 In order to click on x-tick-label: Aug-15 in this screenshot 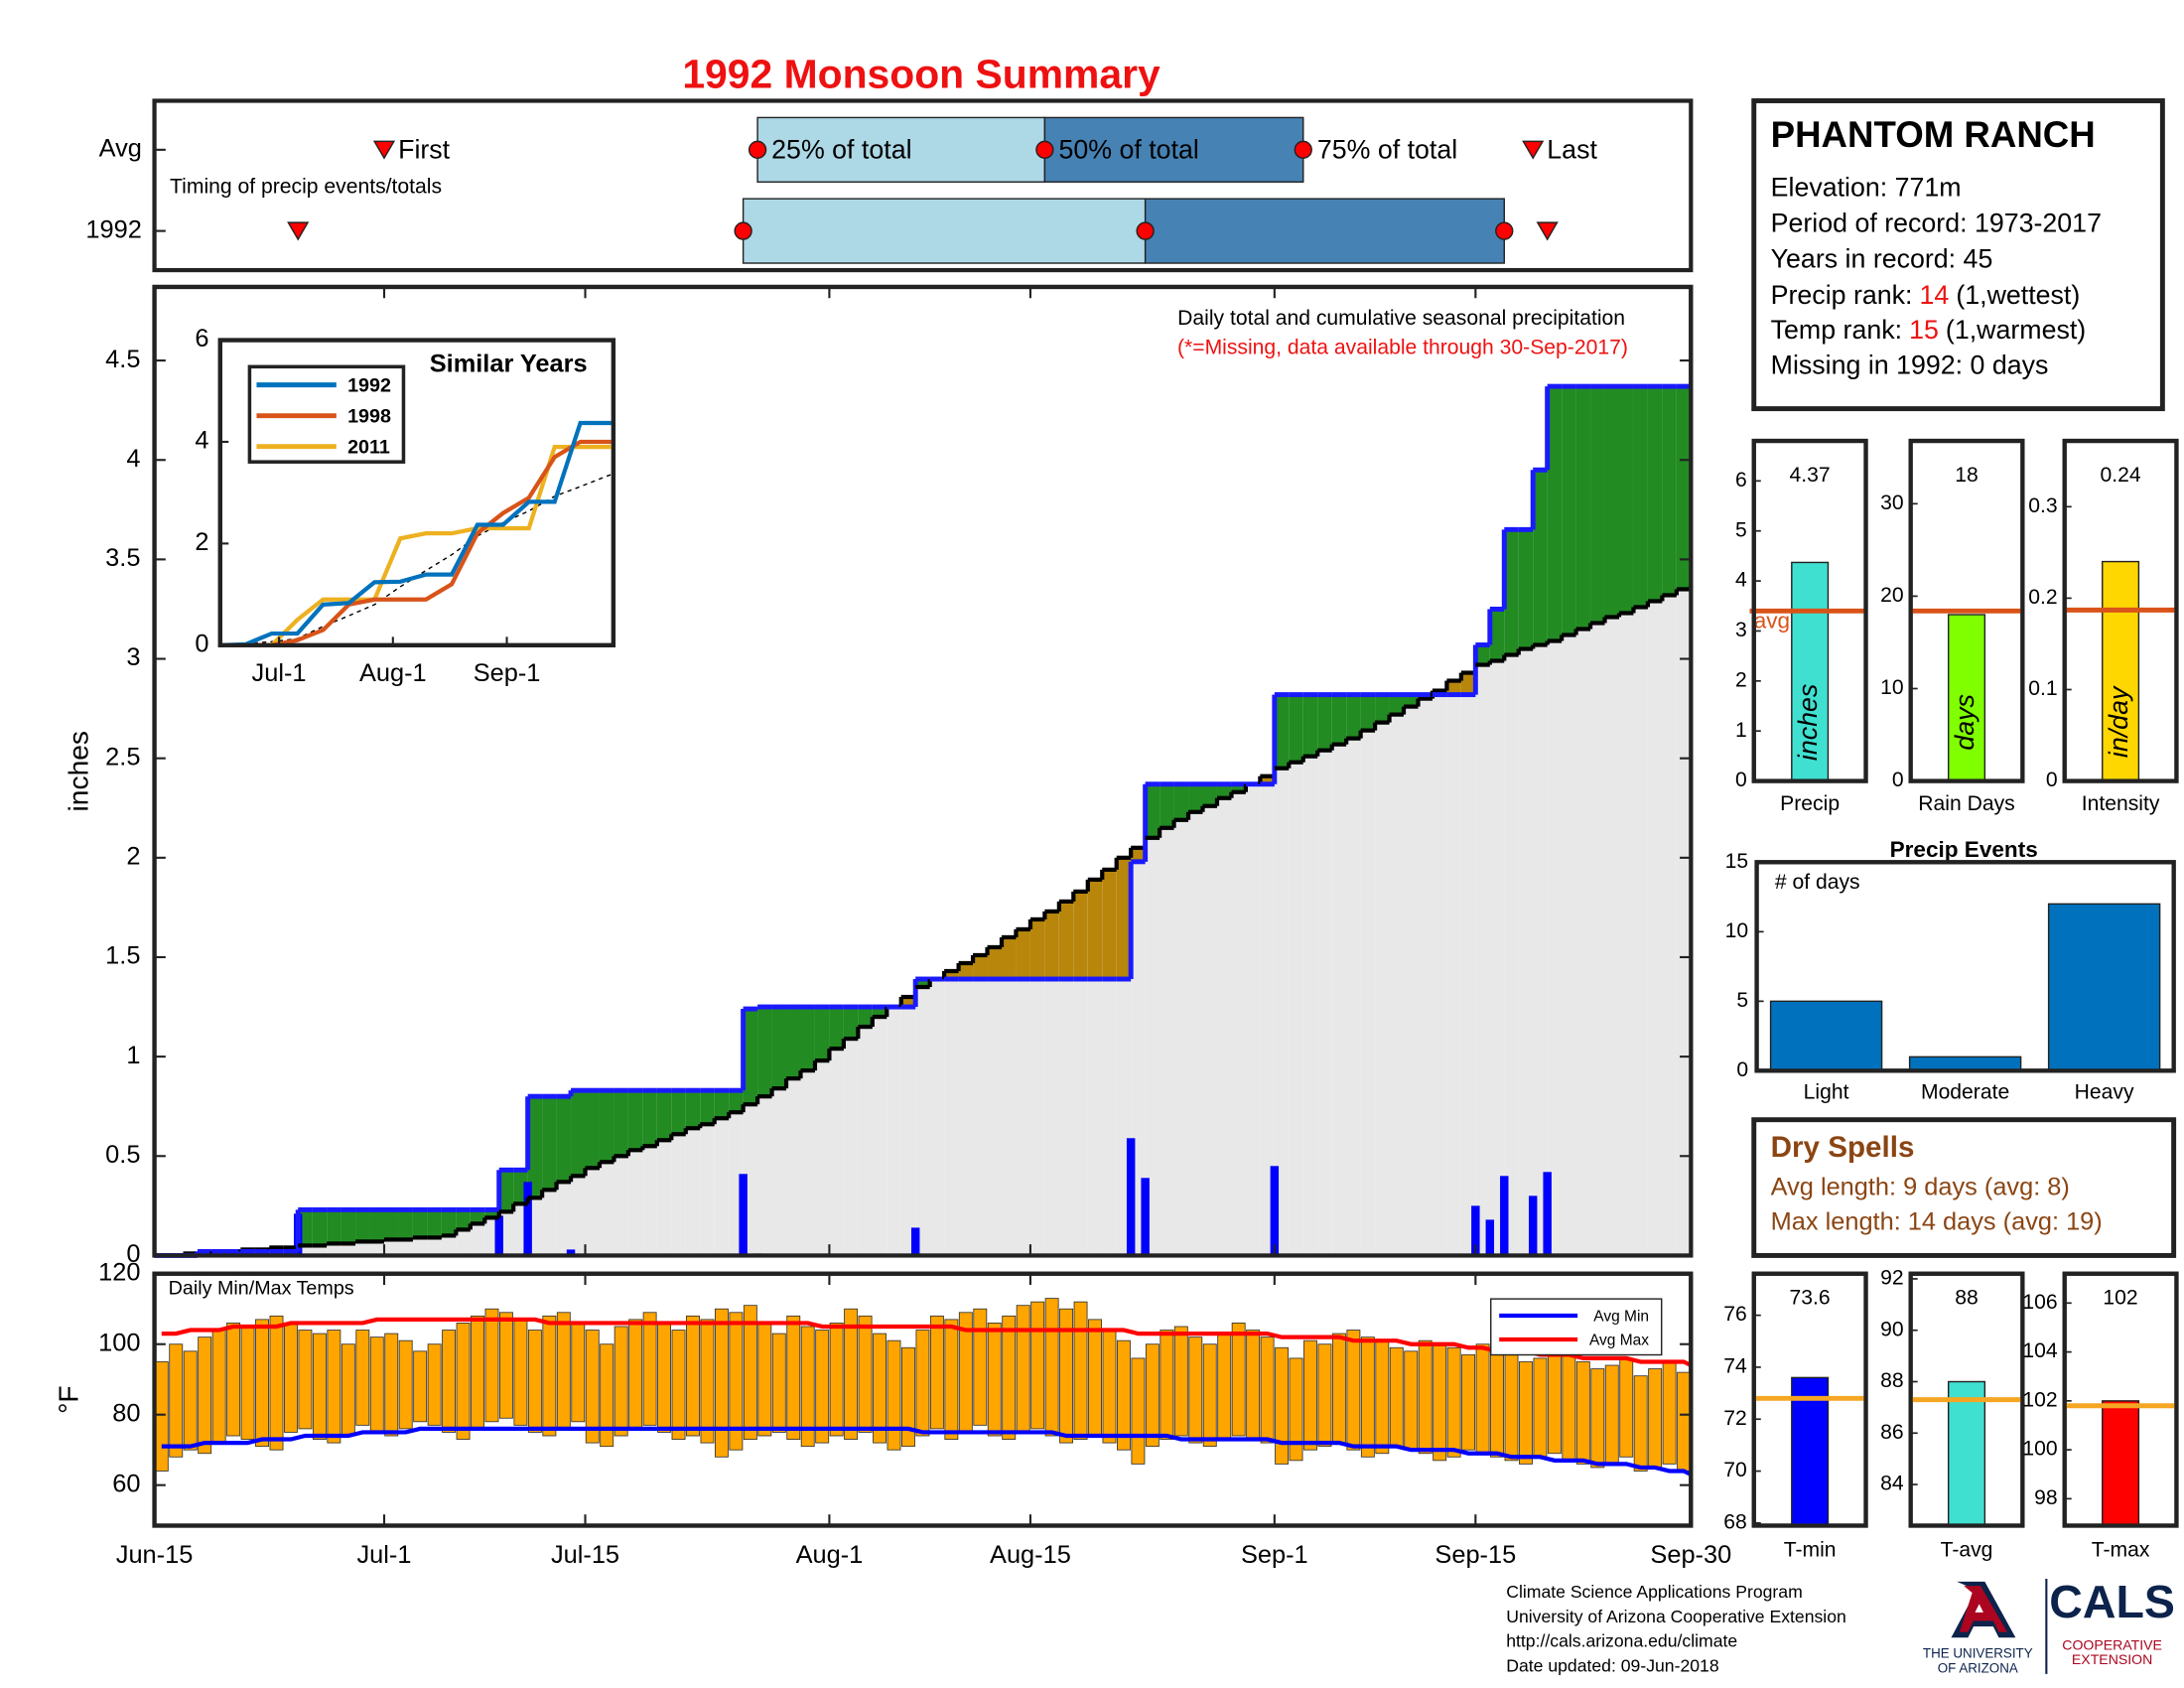, I will do `click(1030, 1555)`.